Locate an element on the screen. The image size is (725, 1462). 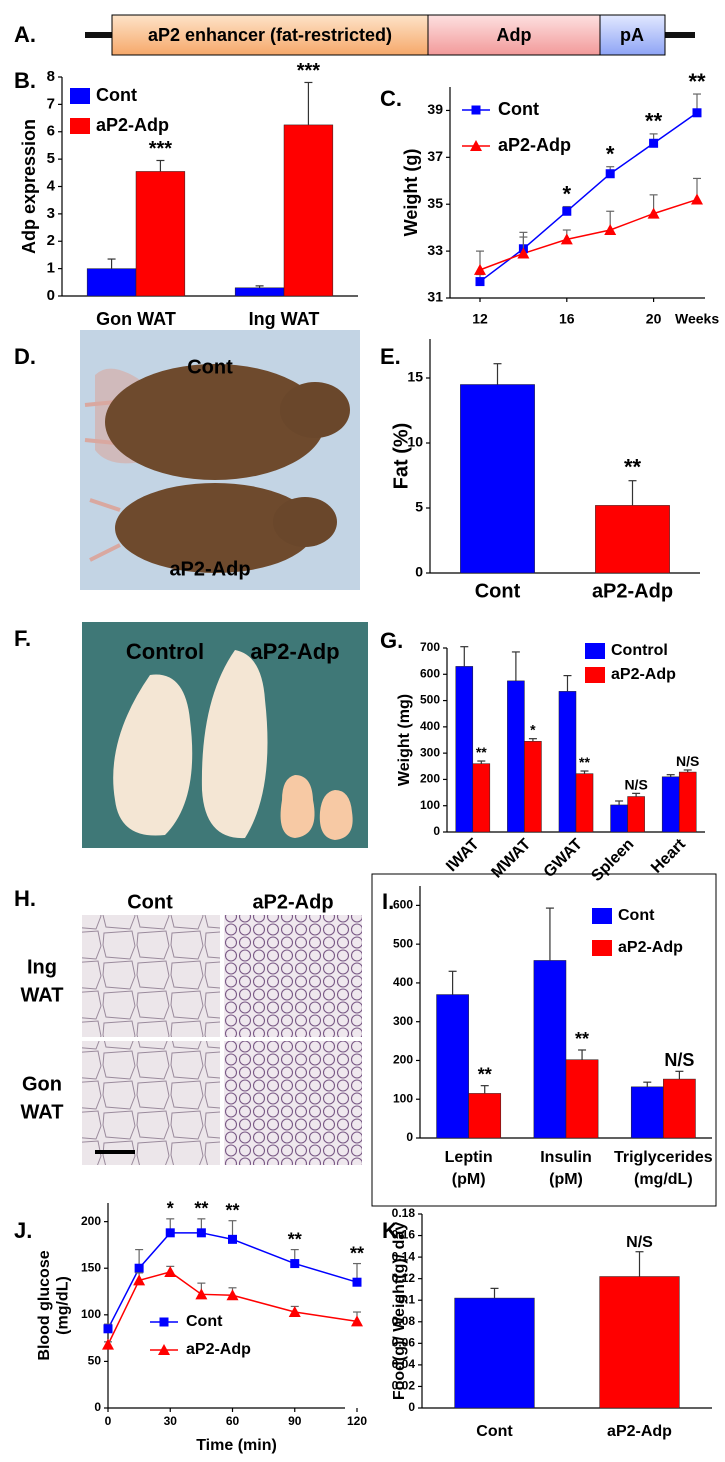
x-tick-label: 20 is located at coordinates (654, 319).